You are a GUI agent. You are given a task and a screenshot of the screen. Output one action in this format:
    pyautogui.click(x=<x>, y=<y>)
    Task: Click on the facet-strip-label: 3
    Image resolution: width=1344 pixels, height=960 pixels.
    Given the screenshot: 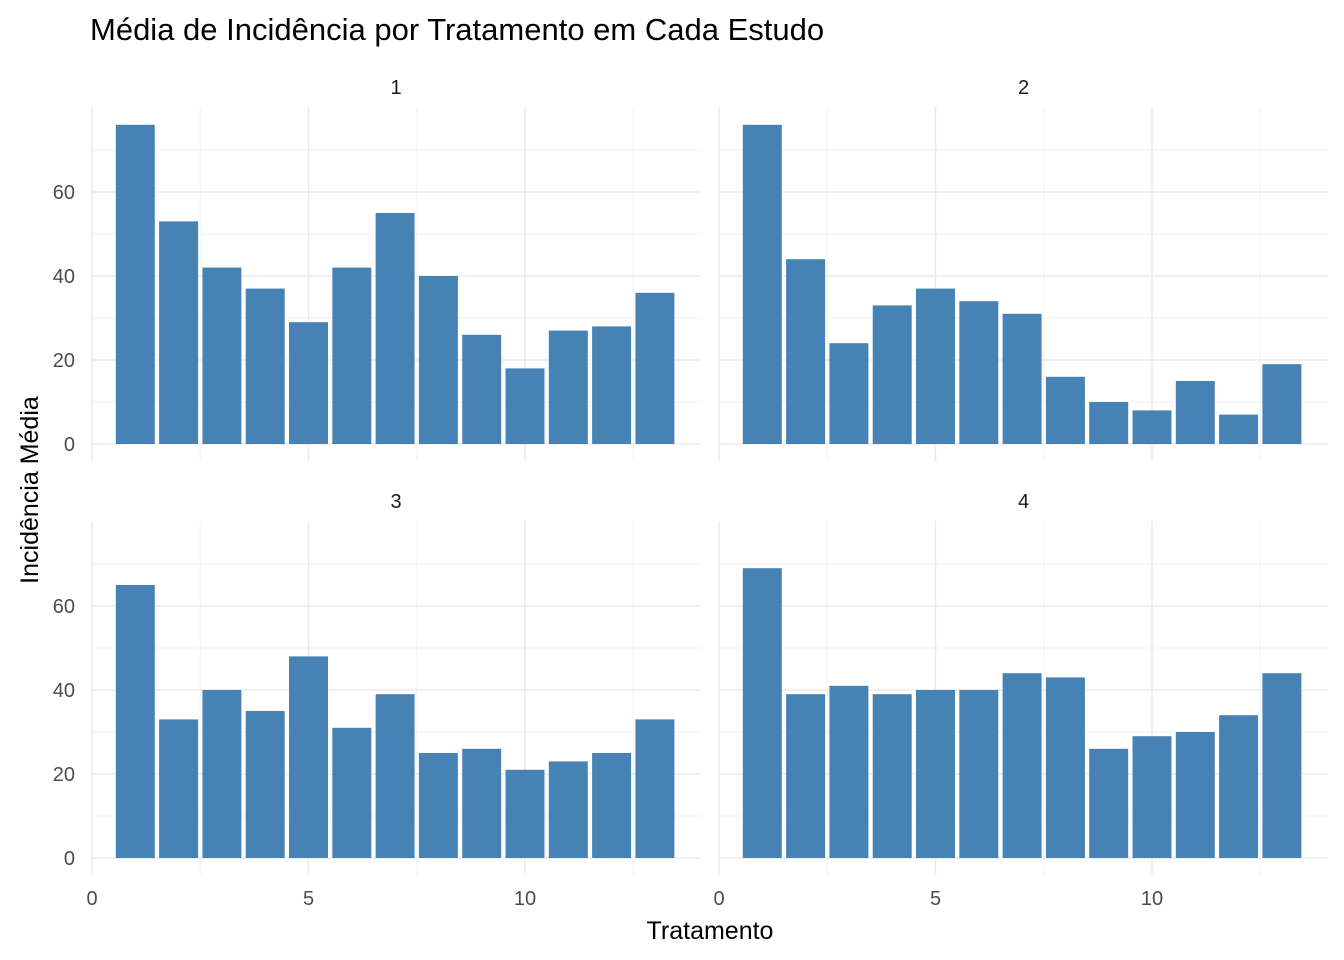 What is the action you would take?
    pyautogui.click(x=395, y=502)
    